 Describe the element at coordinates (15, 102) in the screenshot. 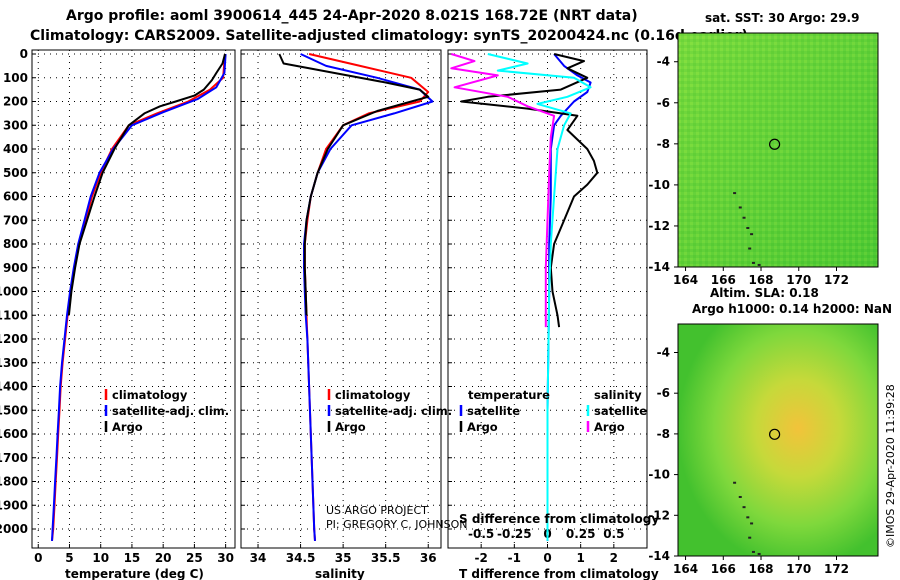

I see `depth-tick-label: 200` at that location.